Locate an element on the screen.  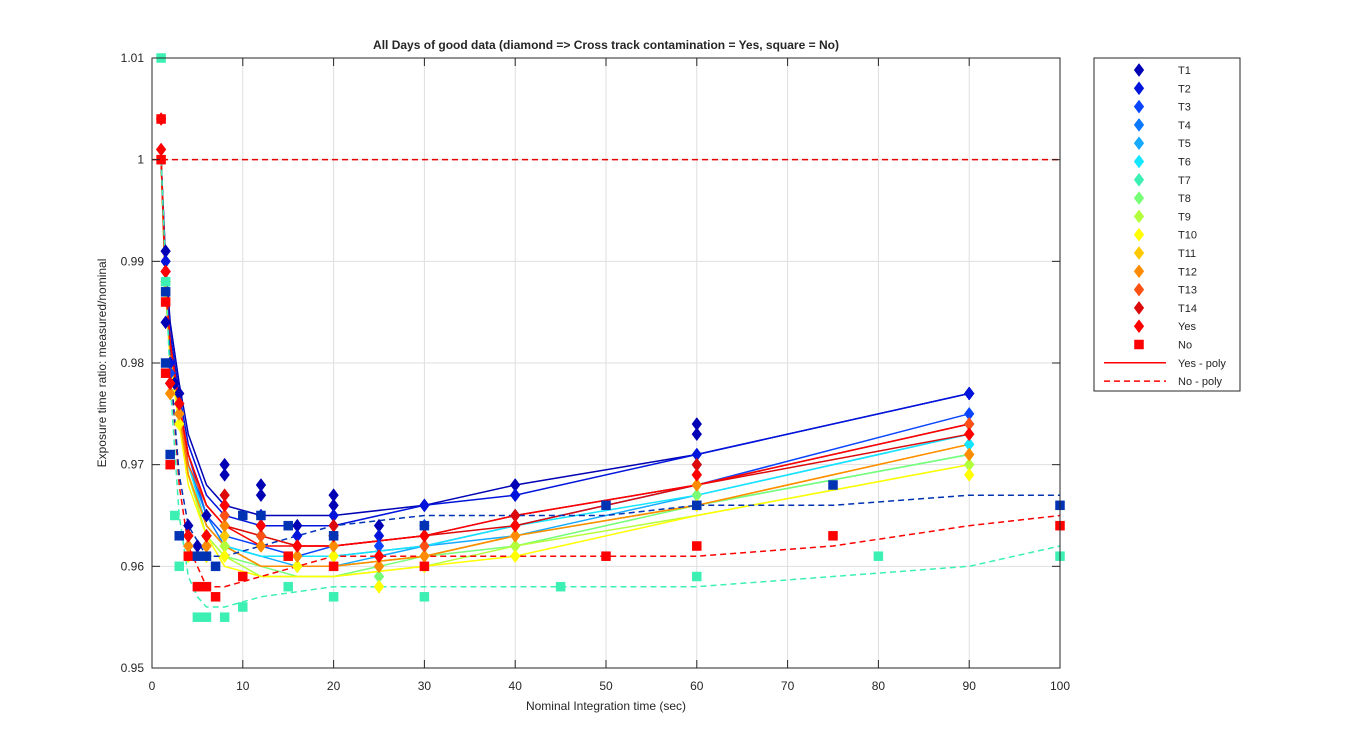
y-tick-label: 0.98 is located at coordinates (133, 363).